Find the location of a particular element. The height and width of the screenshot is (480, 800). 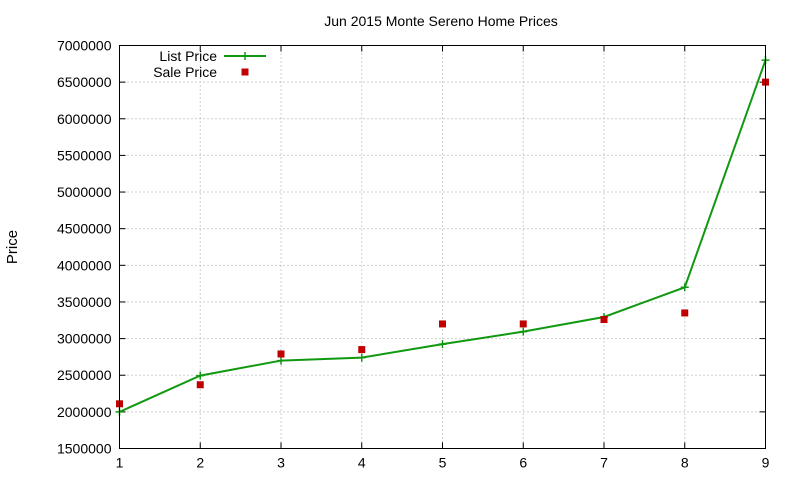

y-tick-label: 4500000 is located at coordinates (84, 229).